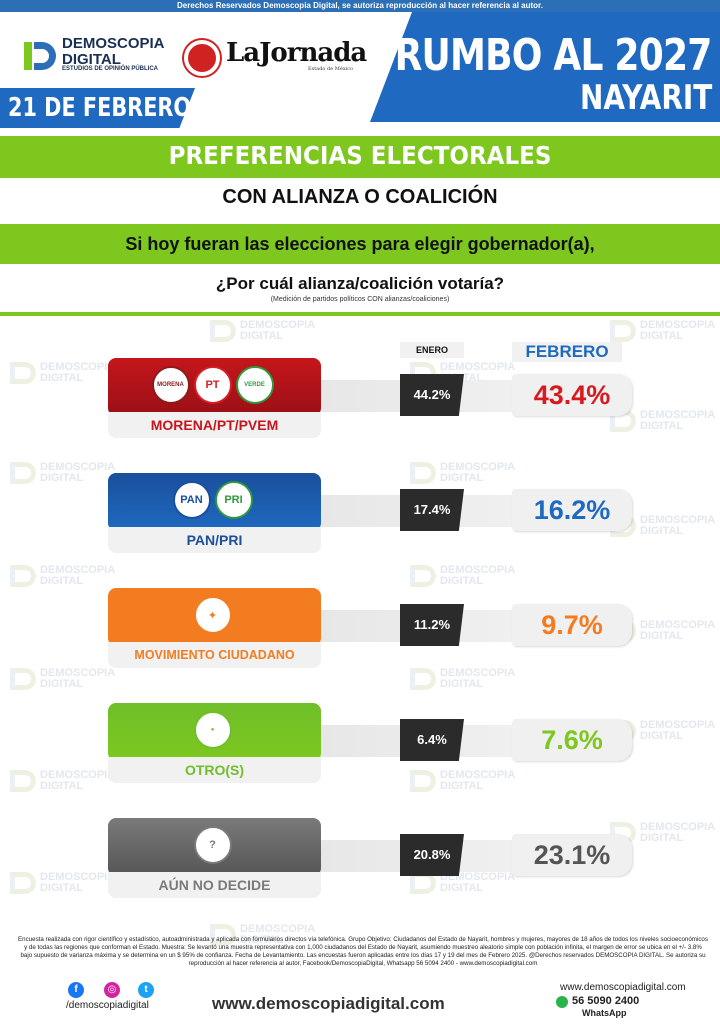 The image size is (720, 1024). I want to click on febrero-value: 23.1%, so click(572, 855).